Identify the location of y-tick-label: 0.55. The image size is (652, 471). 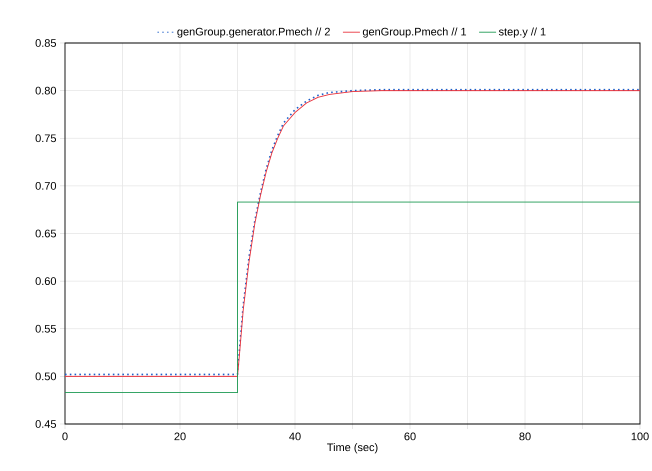
(46, 328).